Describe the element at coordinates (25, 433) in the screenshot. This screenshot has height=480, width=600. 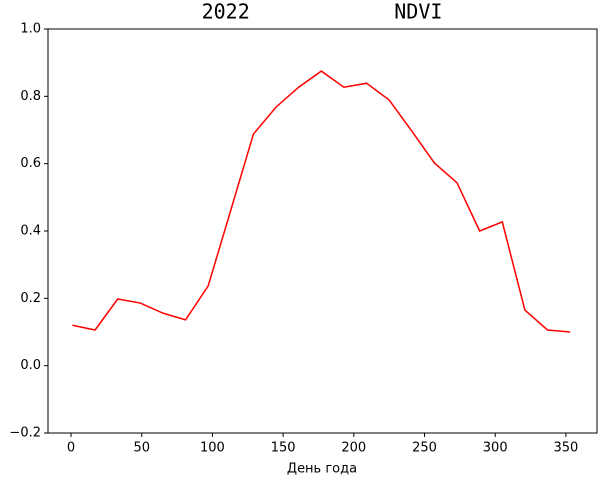
I see `y-tick-label: −0.2` at that location.